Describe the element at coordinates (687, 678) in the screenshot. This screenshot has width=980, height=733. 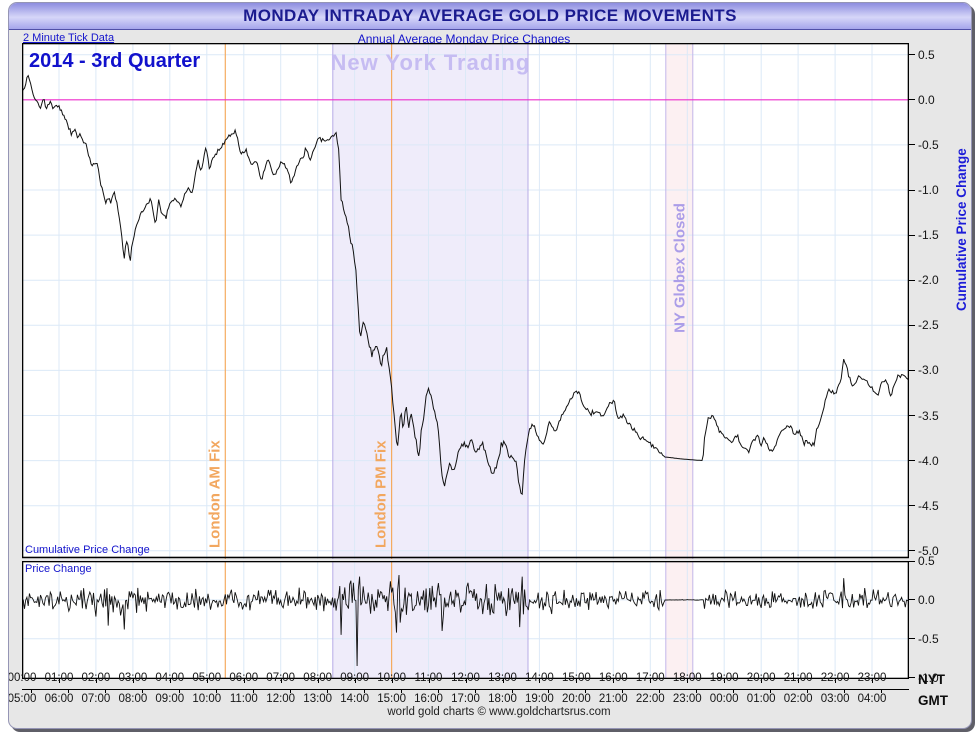
I see `x-label-nyt: 18:00` at that location.